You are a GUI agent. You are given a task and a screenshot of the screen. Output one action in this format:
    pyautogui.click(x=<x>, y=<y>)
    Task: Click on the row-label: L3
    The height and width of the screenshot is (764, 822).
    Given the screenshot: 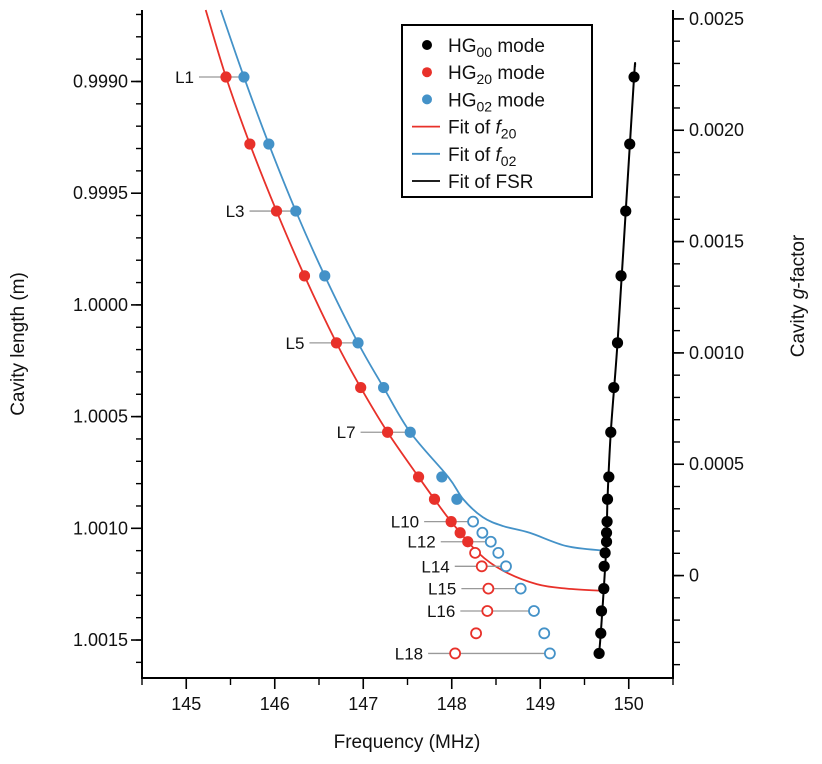 What is the action you would take?
    pyautogui.click(x=235, y=211)
    